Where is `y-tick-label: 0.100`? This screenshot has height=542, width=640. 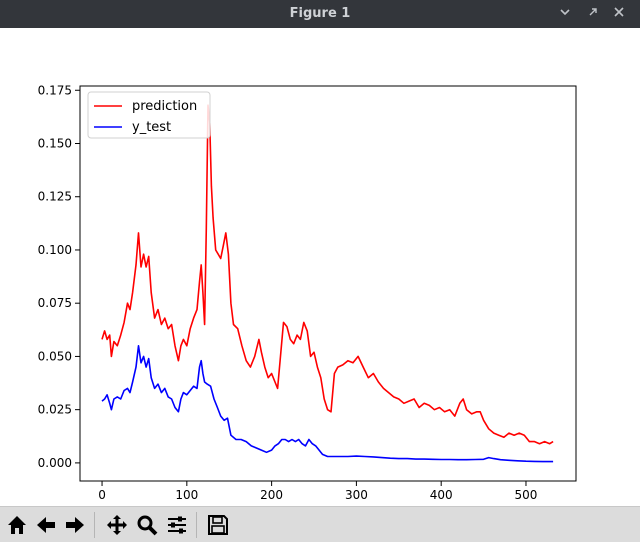
y-tick-label: 0.100 is located at coordinates (55, 250).